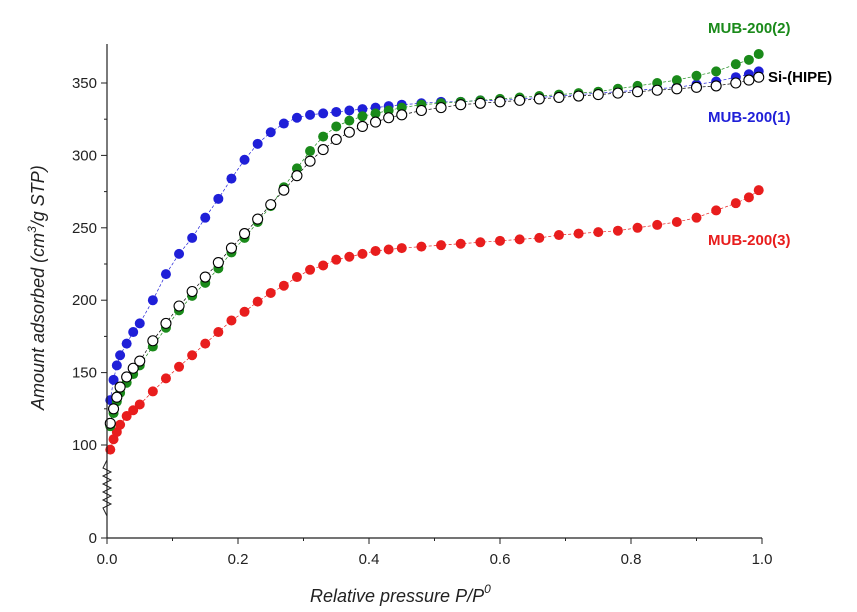  Describe the element at coordinates (749, 28) in the screenshot. I see `label-mub-200-2: MUB-200(2)` at that location.